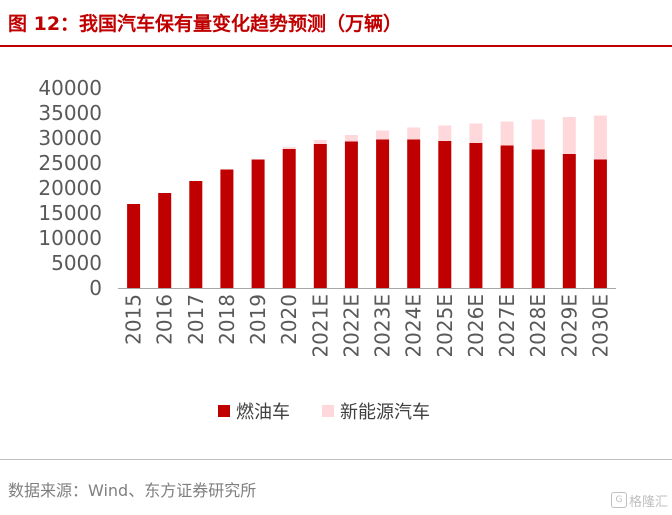 The width and height of the screenshot is (672, 515). What do you see at coordinates (70, 163) in the screenshot?
I see `y-tick-label: 25000` at bounding box center [70, 163].